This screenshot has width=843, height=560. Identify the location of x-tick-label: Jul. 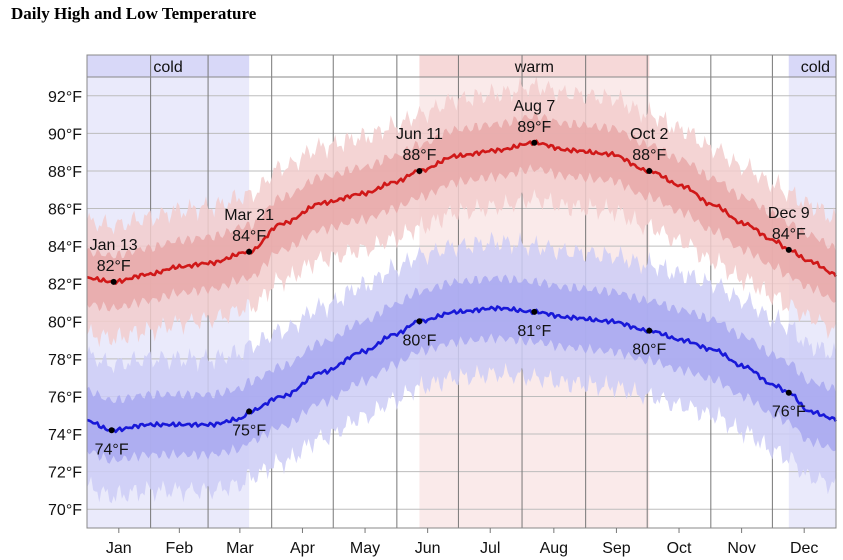
(490, 548).